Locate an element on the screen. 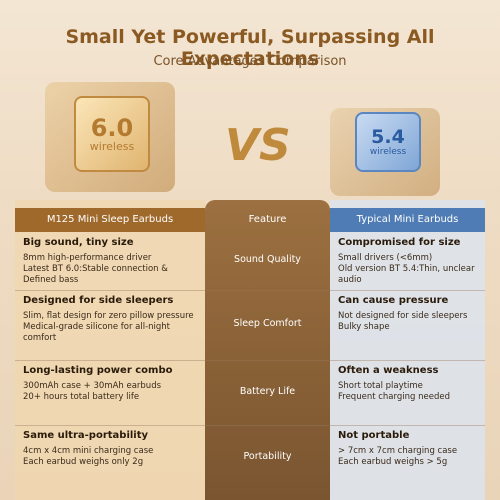  chip-version: 6.0 is located at coordinates (112, 127).